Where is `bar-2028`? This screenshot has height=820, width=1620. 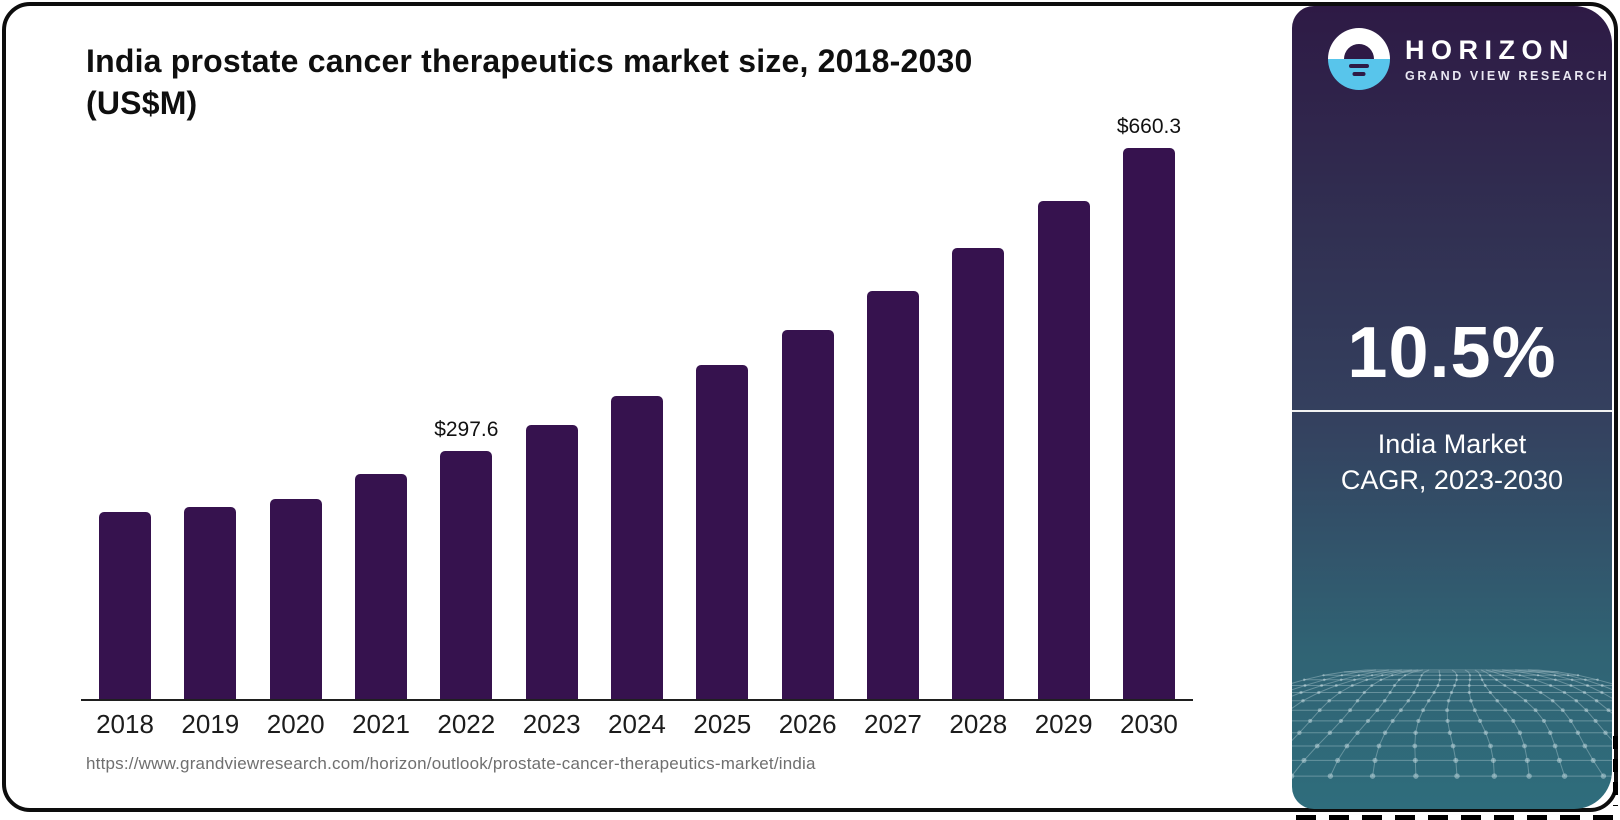
bar-2028 is located at coordinates (978, 473).